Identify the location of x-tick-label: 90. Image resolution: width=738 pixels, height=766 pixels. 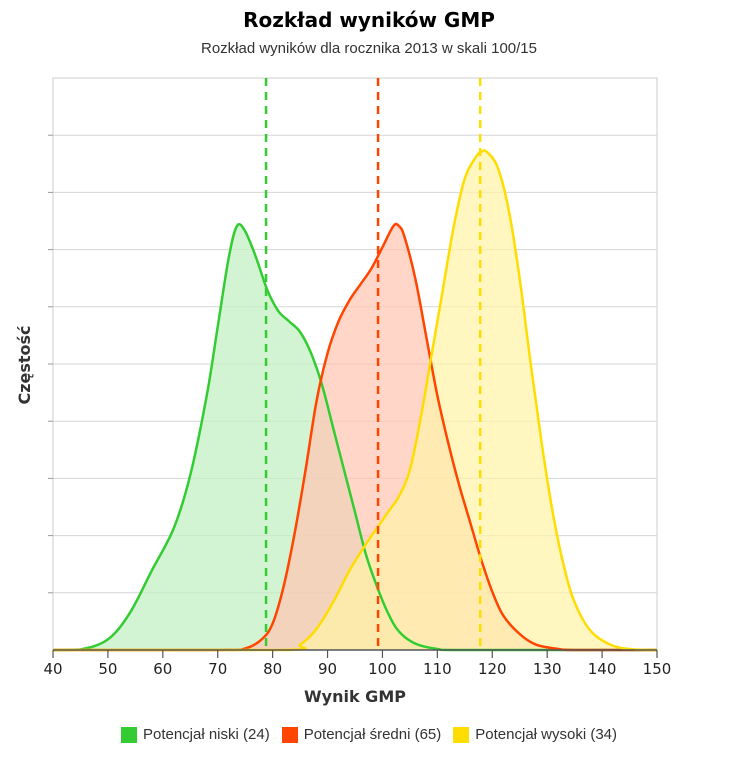
(327, 669).